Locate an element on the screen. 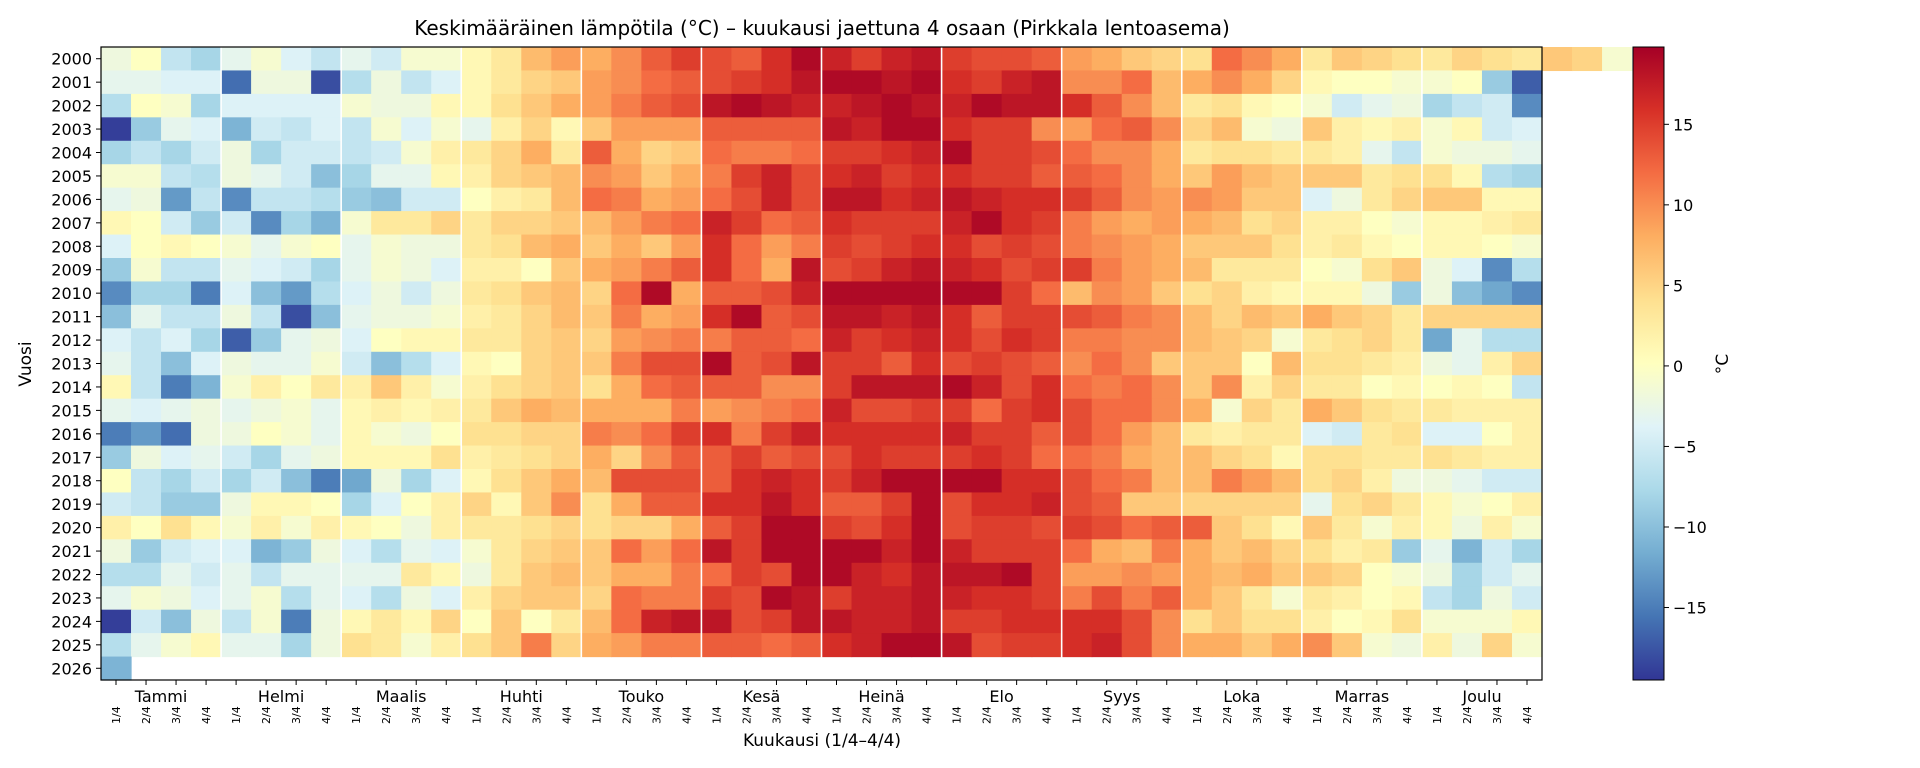 The width and height of the screenshot is (1920, 768). y-tick-label: 2001 is located at coordinates (71, 82).